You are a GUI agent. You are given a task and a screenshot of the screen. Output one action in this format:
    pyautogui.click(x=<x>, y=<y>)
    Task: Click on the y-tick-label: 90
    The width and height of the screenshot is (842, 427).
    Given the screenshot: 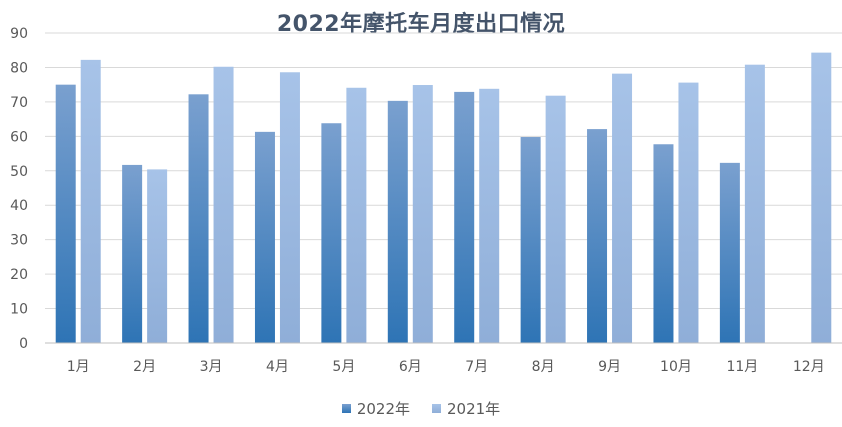 What is the action you would take?
    pyautogui.click(x=19, y=34)
    